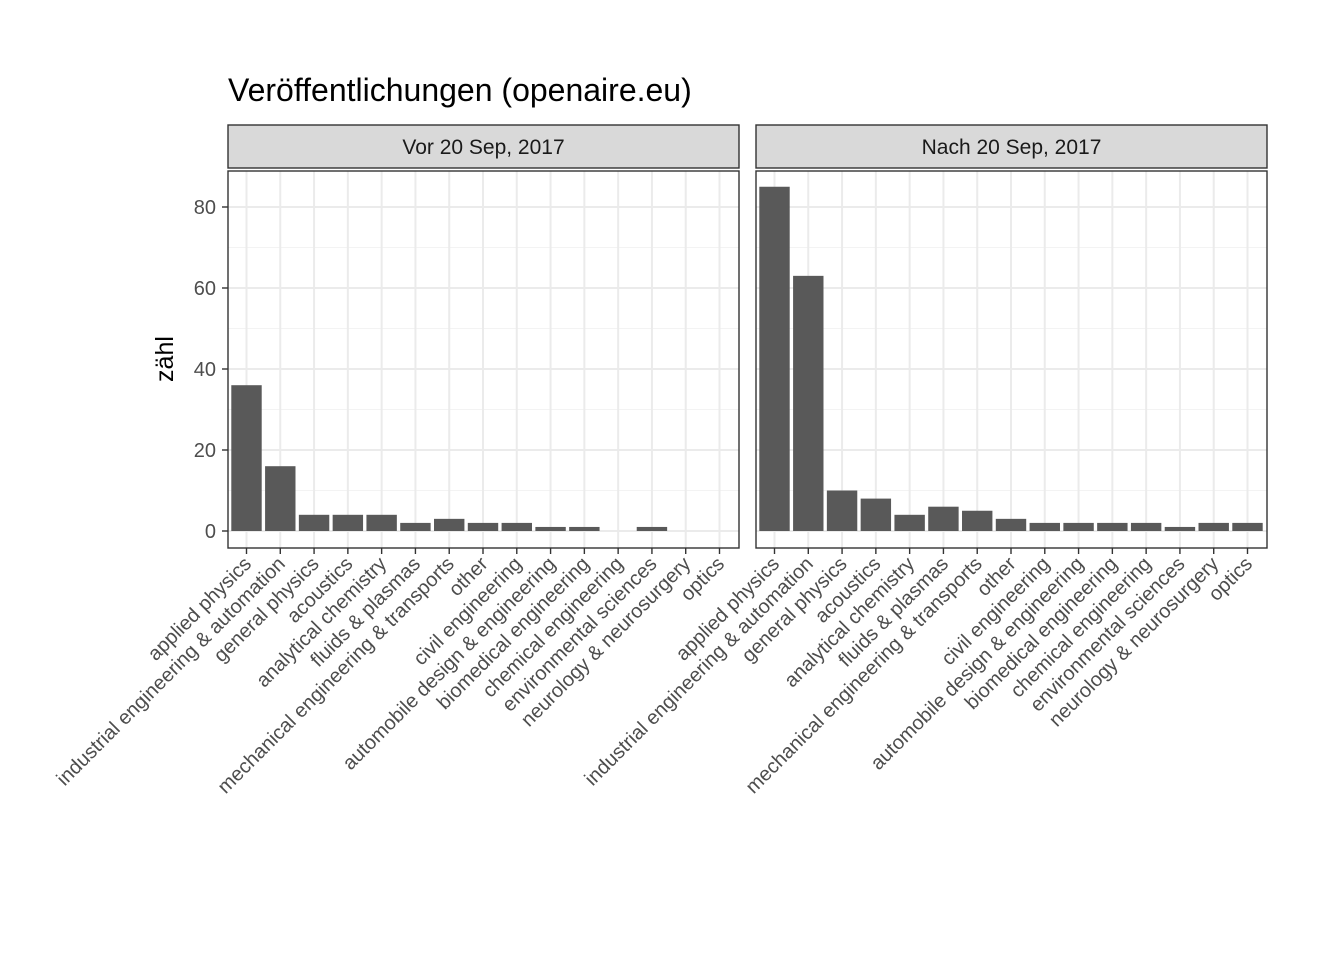  What do you see at coordinates (1213, 526) in the screenshot?
I see `bar-neurology-neurosurgery` at bounding box center [1213, 526].